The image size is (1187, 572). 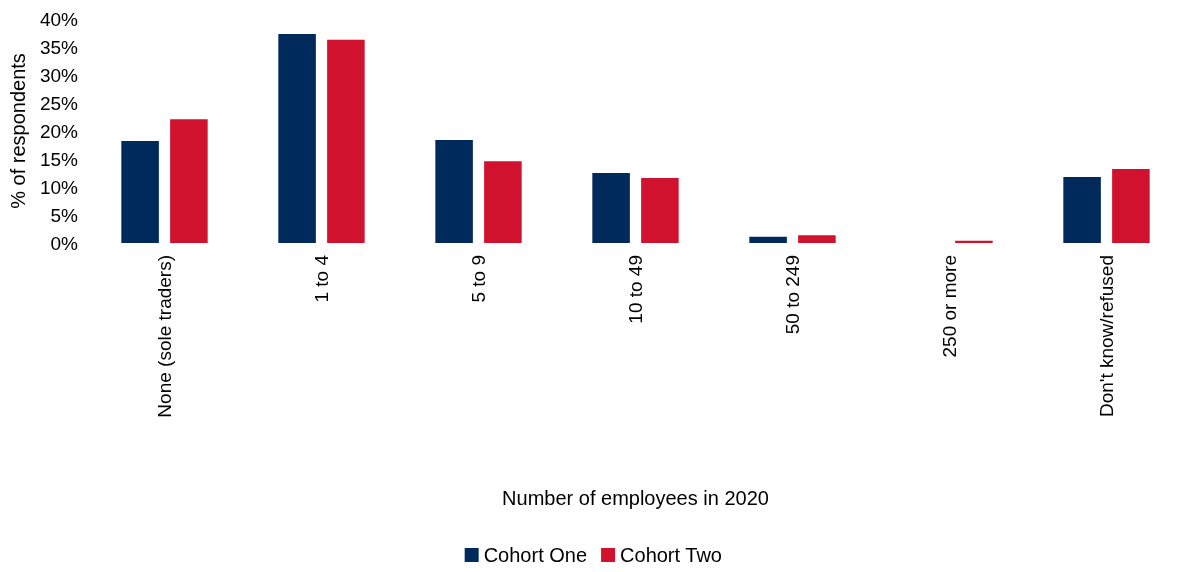 I want to click on x-tick-label: 1 to 4, so click(x=321, y=278).